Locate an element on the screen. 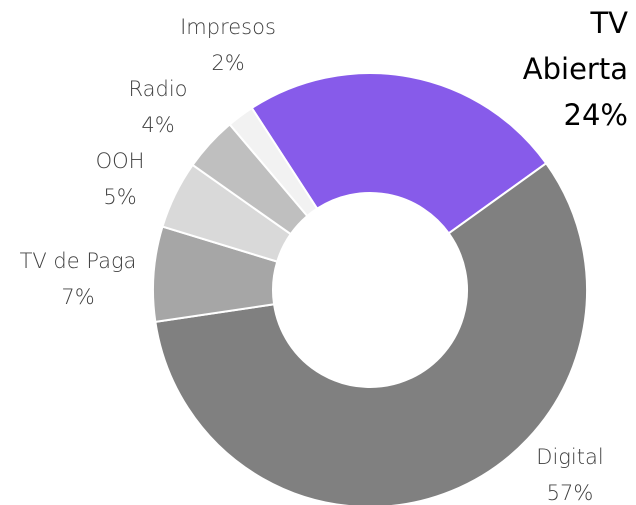  slice-value-label: 7% is located at coordinates (77, 297).